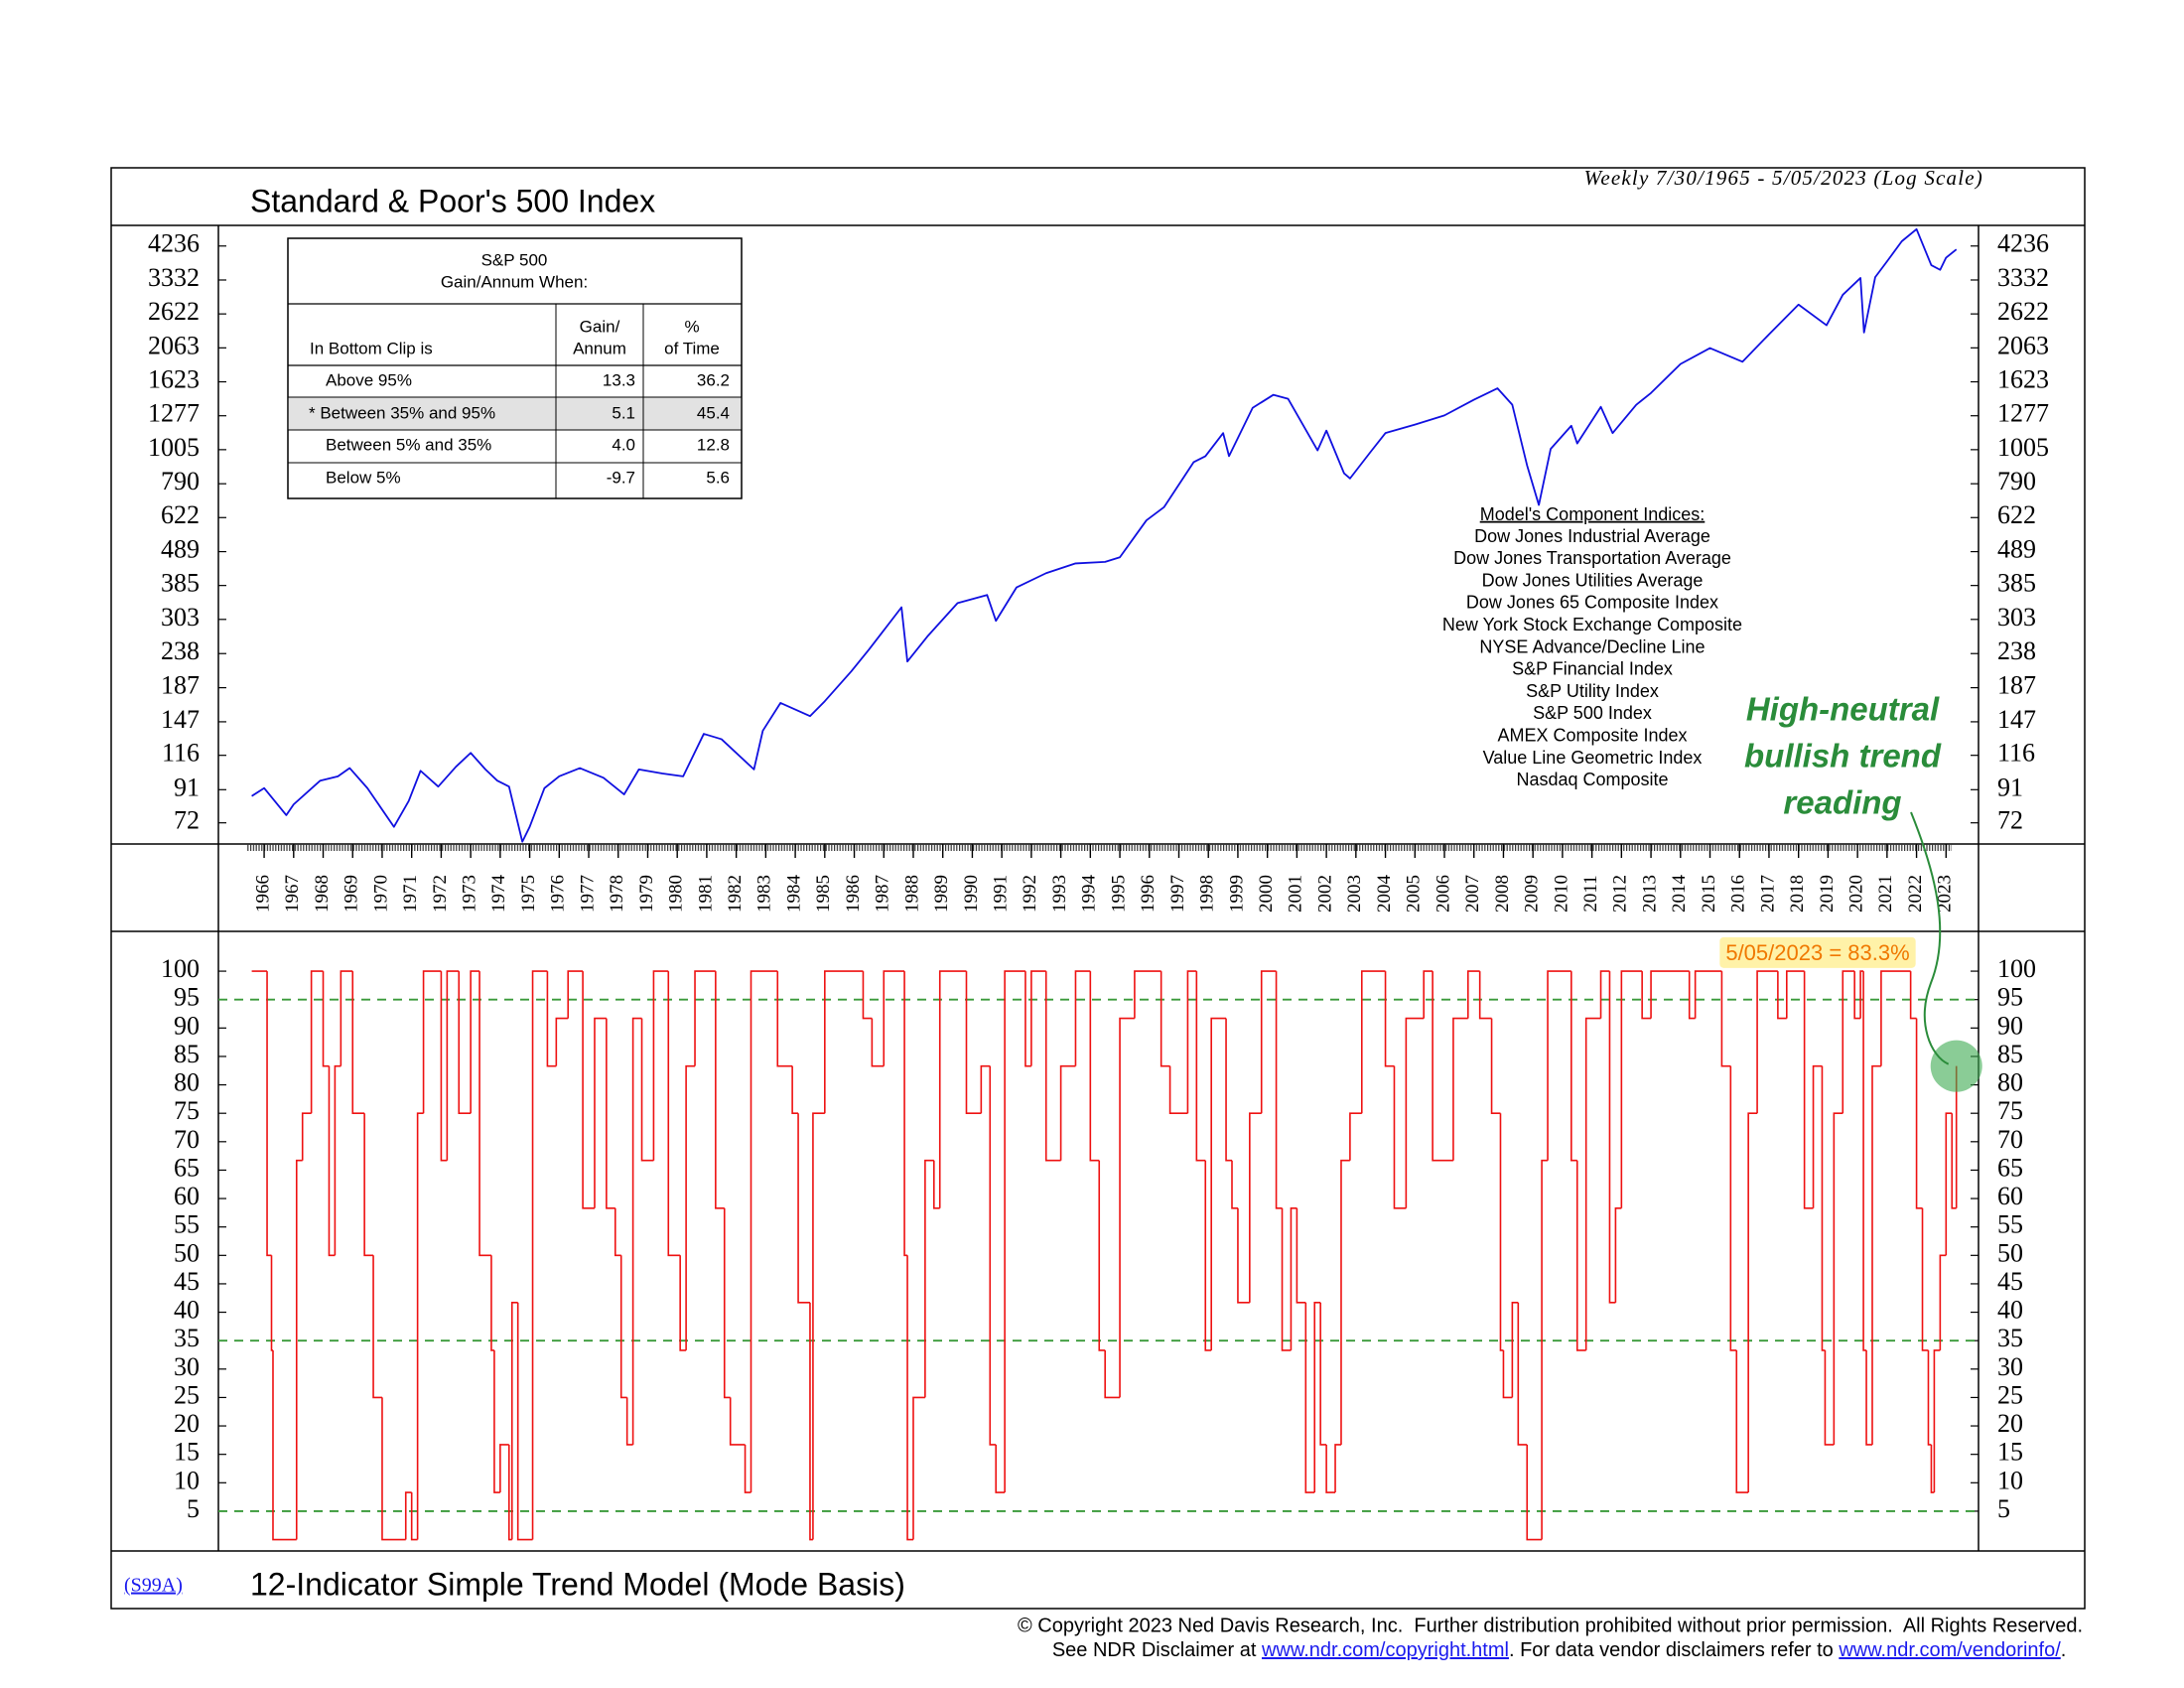 The image size is (2184, 1688). Describe the element at coordinates (187, 1167) in the screenshot. I see `y-tick-label: 65` at that location.